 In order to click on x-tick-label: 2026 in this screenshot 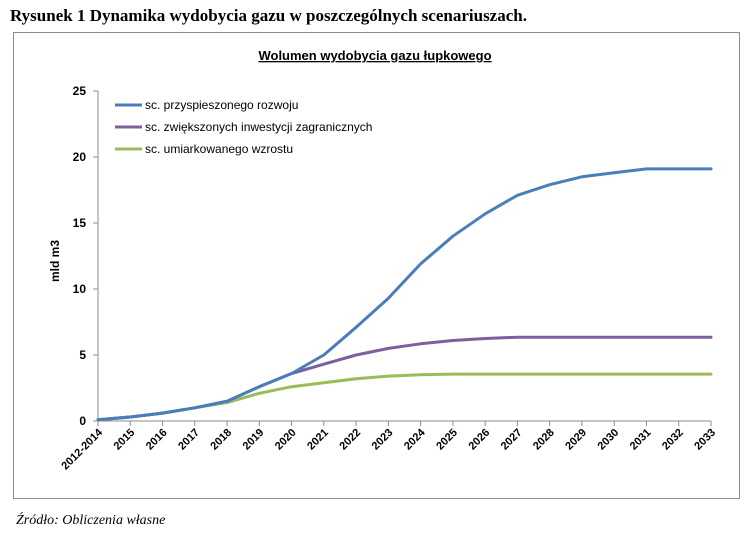, I will do `click(479, 440)`.